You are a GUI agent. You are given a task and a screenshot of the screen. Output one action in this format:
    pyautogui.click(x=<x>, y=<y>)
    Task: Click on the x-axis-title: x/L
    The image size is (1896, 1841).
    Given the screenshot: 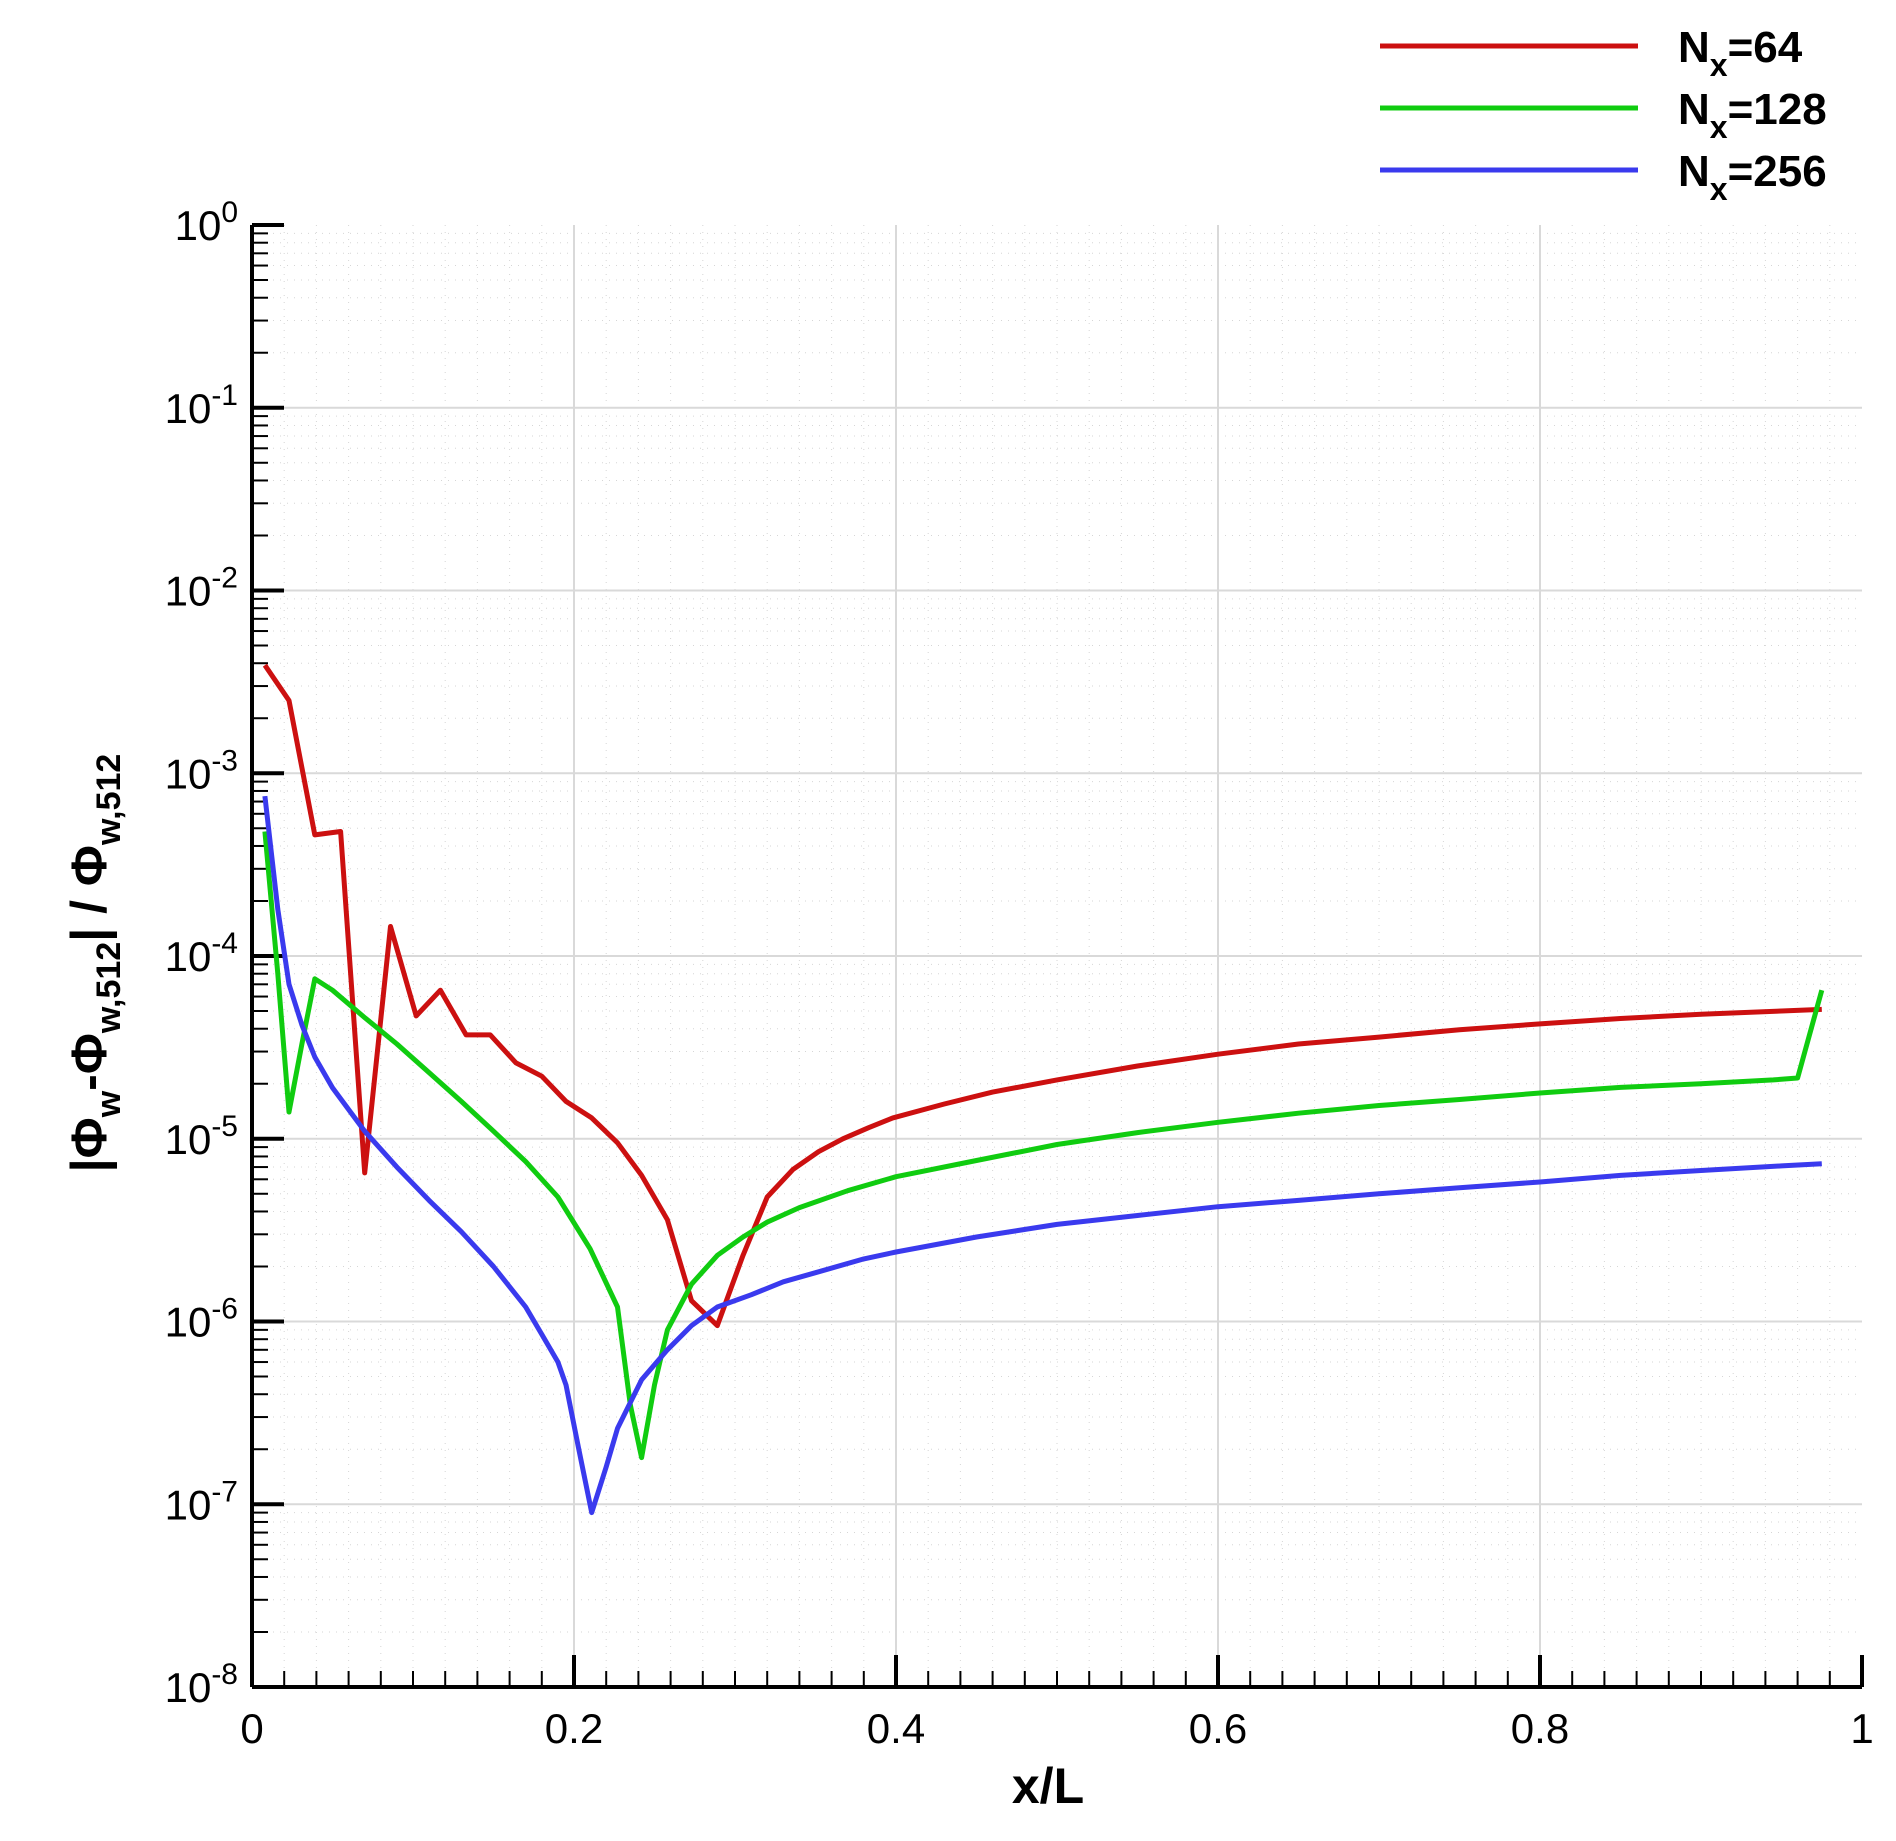 What is the action you would take?
    pyautogui.click(x=1048, y=1786)
    